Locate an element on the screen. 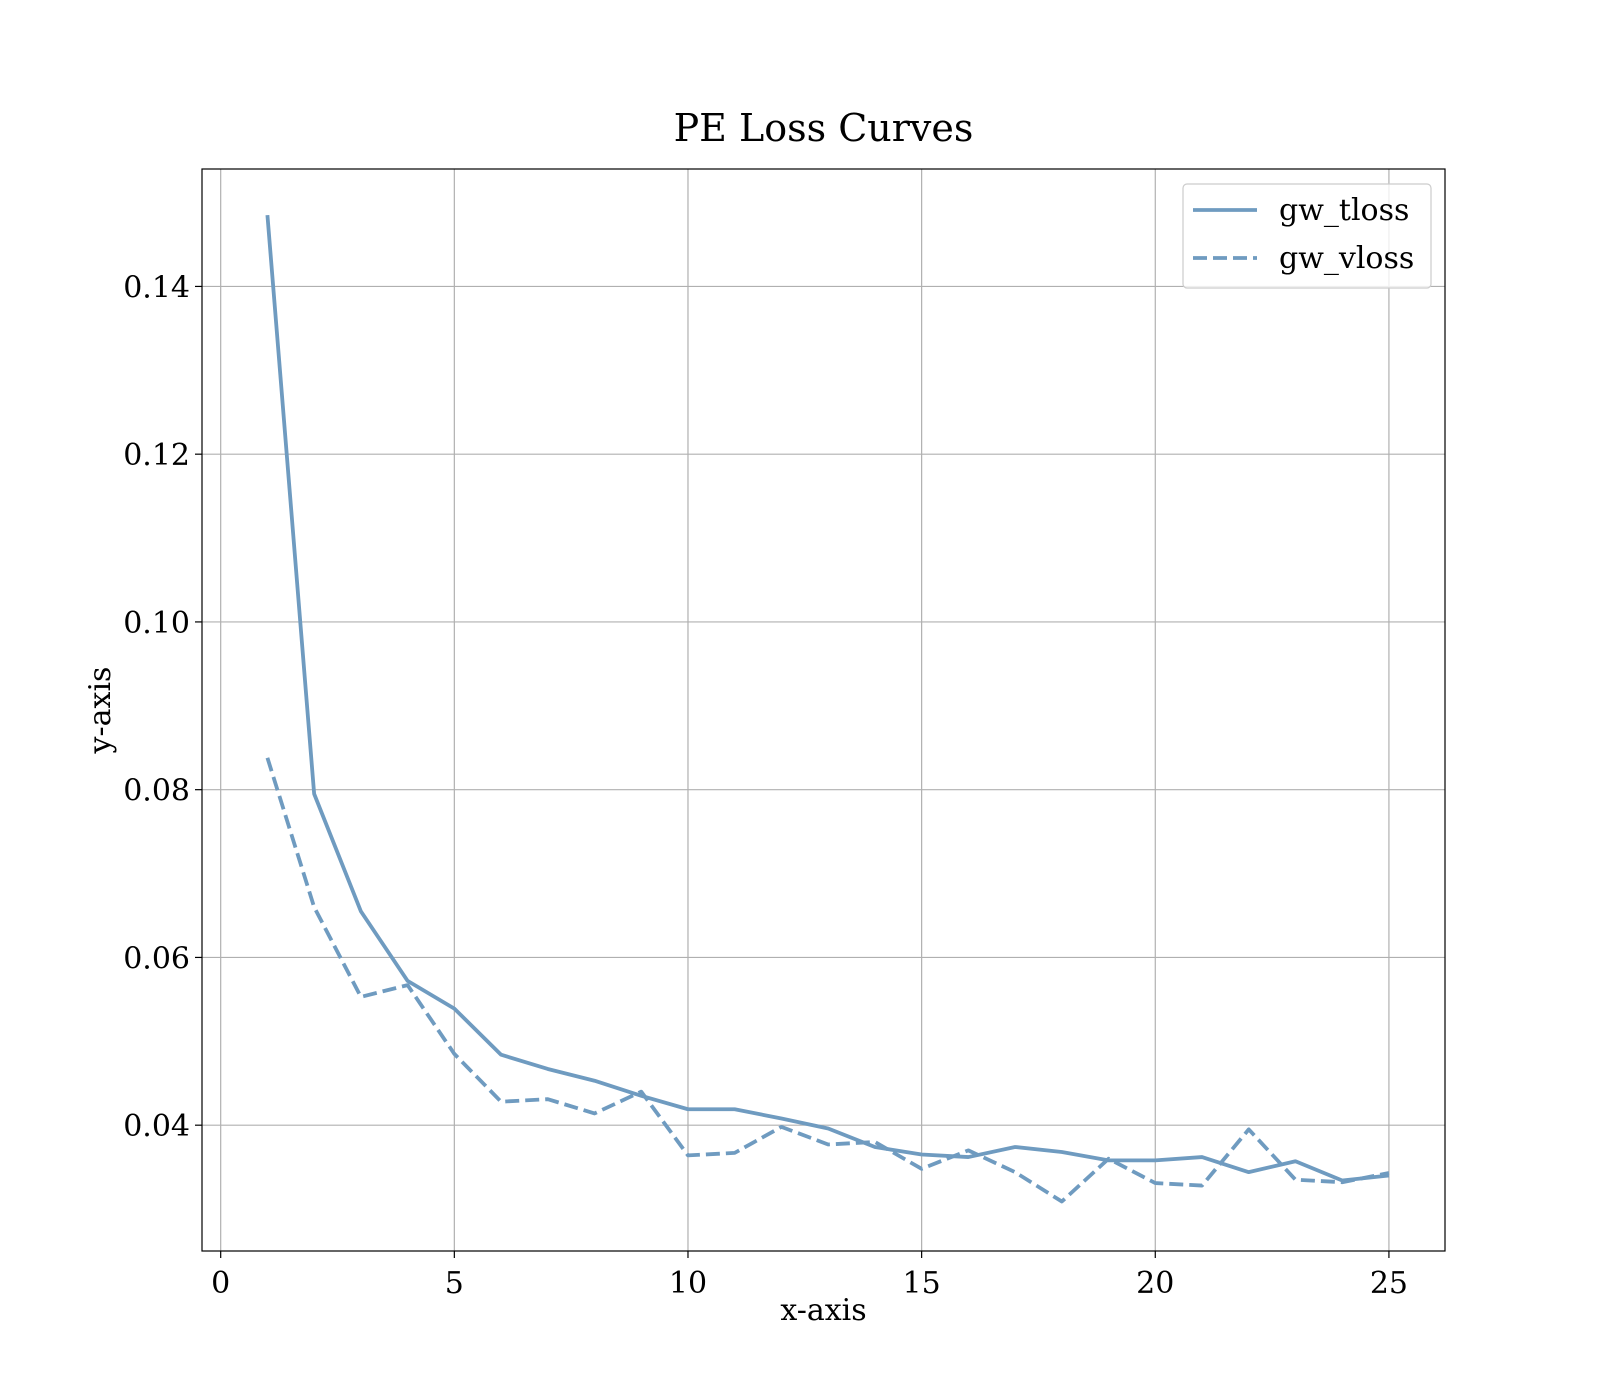 The height and width of the screenshot is (1400, 1600). y-tick-label: 0.08 is located at coordinates (156, 791).